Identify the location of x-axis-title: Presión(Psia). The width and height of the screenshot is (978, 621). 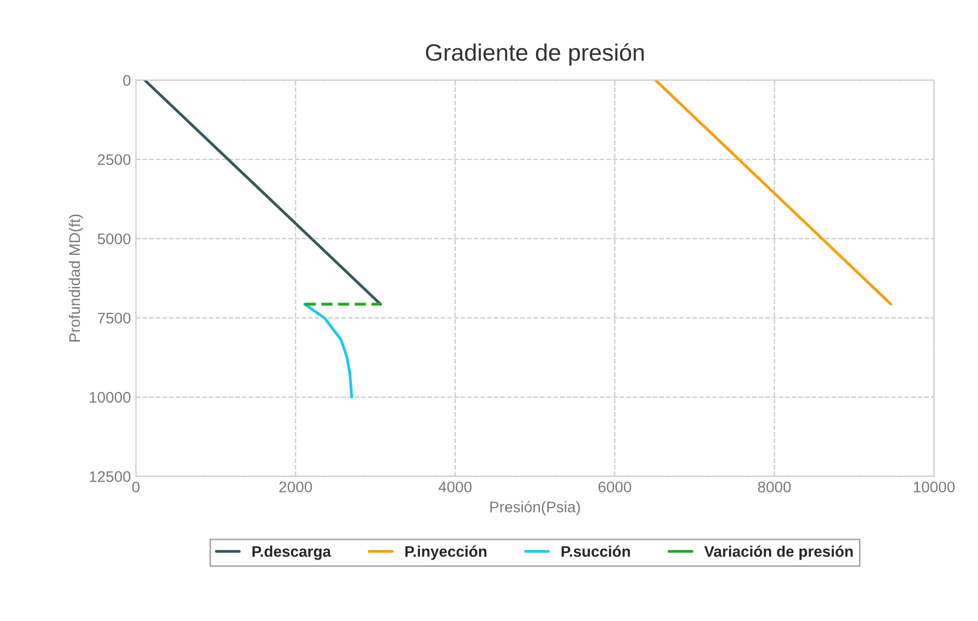
(535, 508).